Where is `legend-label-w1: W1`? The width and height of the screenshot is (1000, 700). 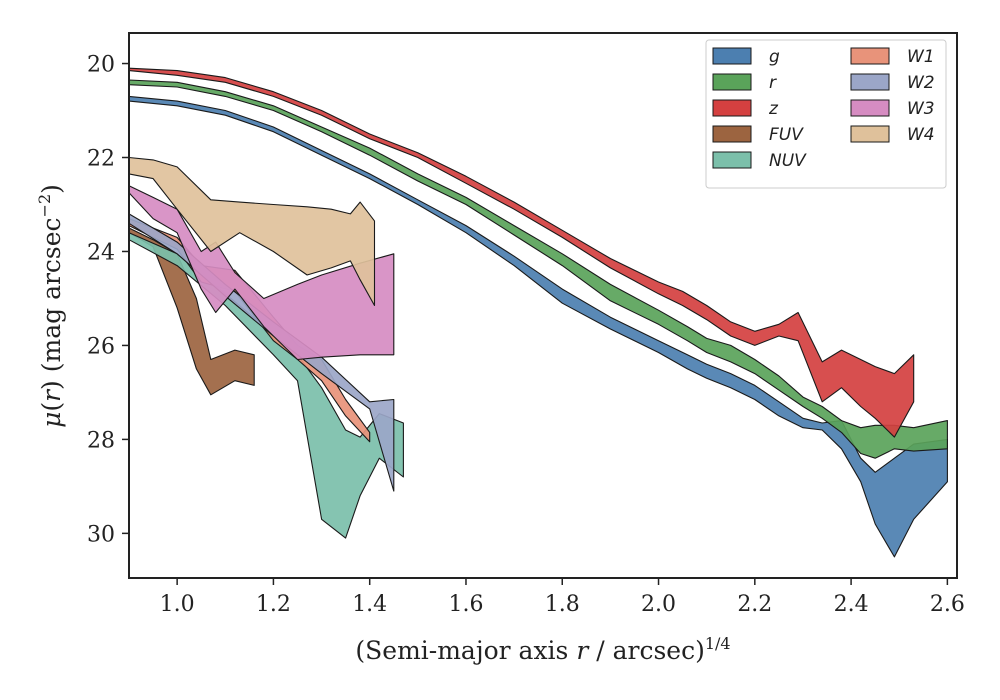 legend-label-w1: W1 is located at coordinates (921, 57).